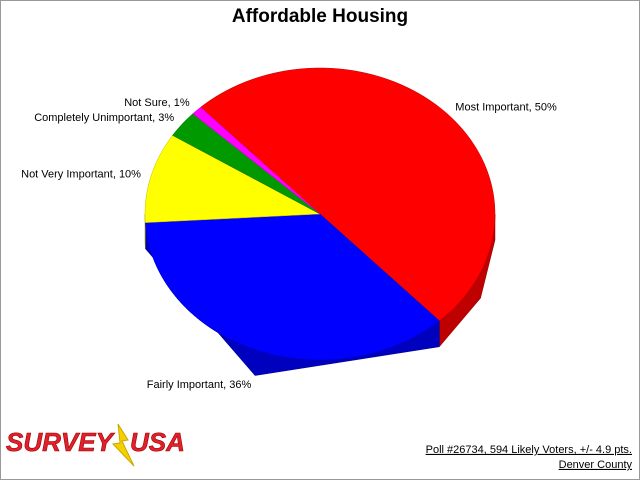  Describe the element at coordinates (320, 16) in the screenshot. I see `chart-title: Affordable Housing` at that location.